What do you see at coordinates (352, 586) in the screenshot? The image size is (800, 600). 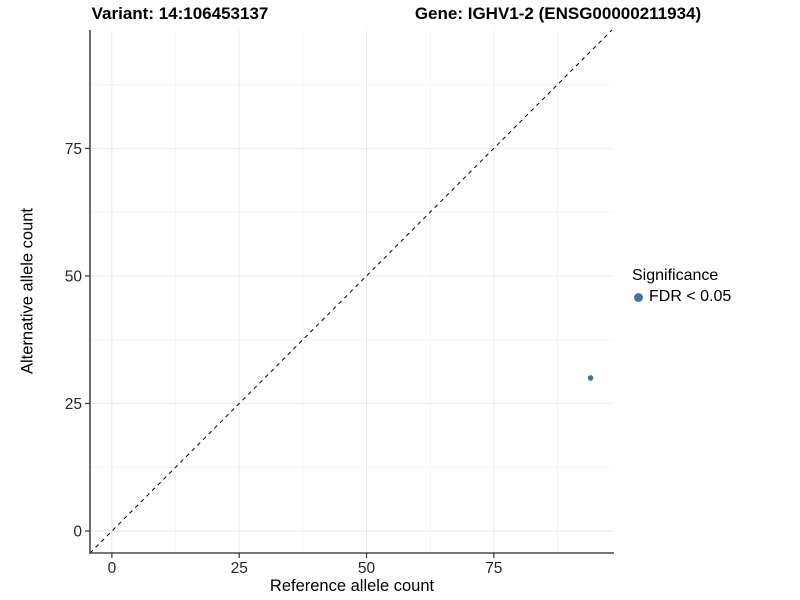 I see `x-axis-title: Reference allele count` at bounding box center [352, 586].